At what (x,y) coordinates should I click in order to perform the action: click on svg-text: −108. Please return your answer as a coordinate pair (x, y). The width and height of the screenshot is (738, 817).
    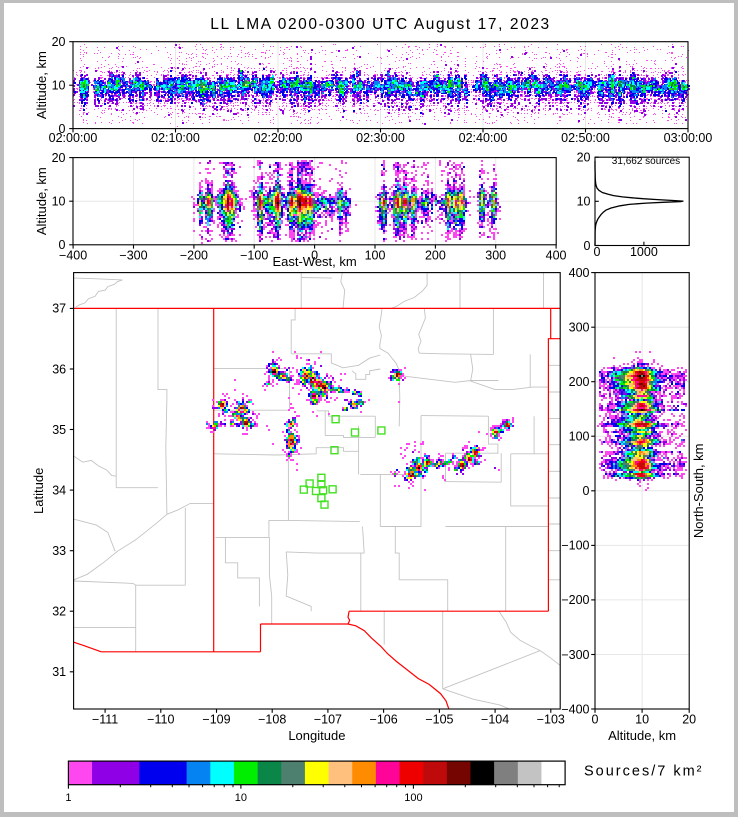
    Looking at the image, I should click on (272, 719).